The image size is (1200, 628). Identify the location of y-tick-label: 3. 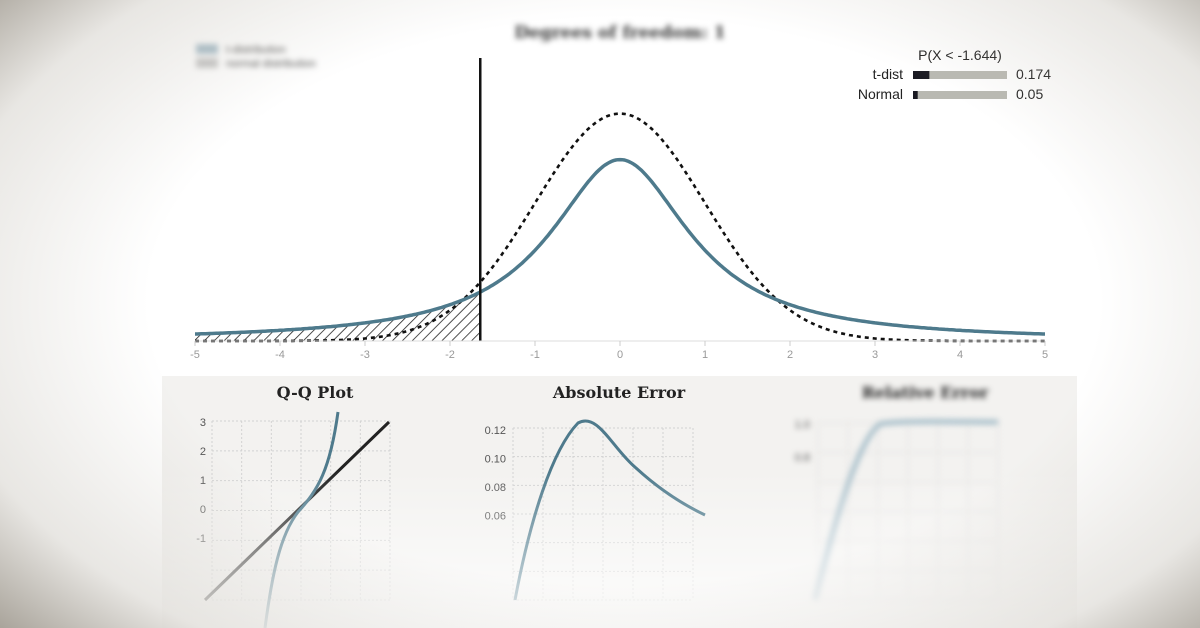
(203, 423).